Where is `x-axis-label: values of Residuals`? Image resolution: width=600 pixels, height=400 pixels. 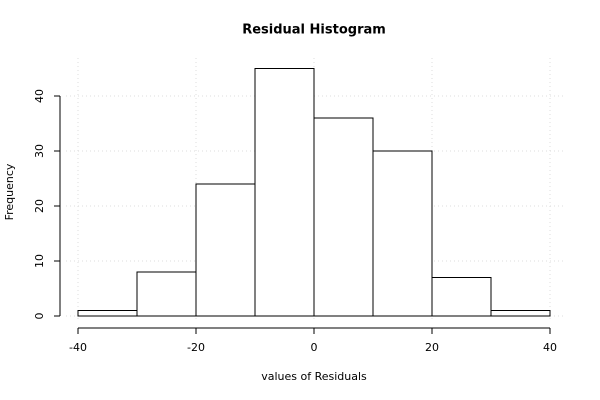 x-axis-label: values of Residuals is located at coordinates (314, 376).